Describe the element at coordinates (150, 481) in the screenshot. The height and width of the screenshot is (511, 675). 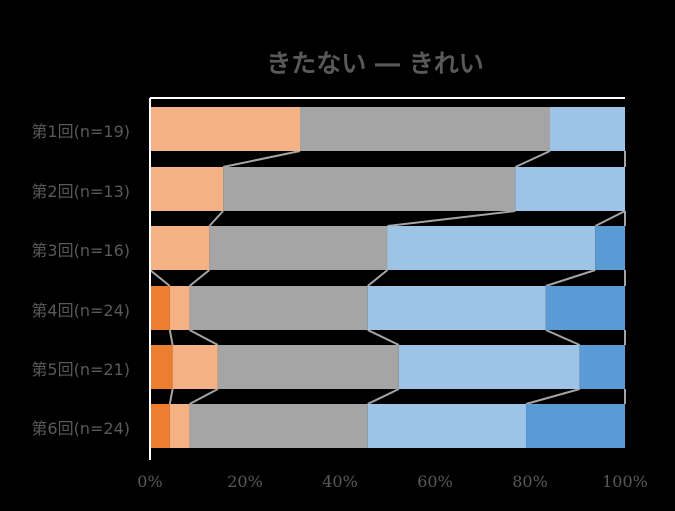
I see `x-tick-label: 0%` at that location.